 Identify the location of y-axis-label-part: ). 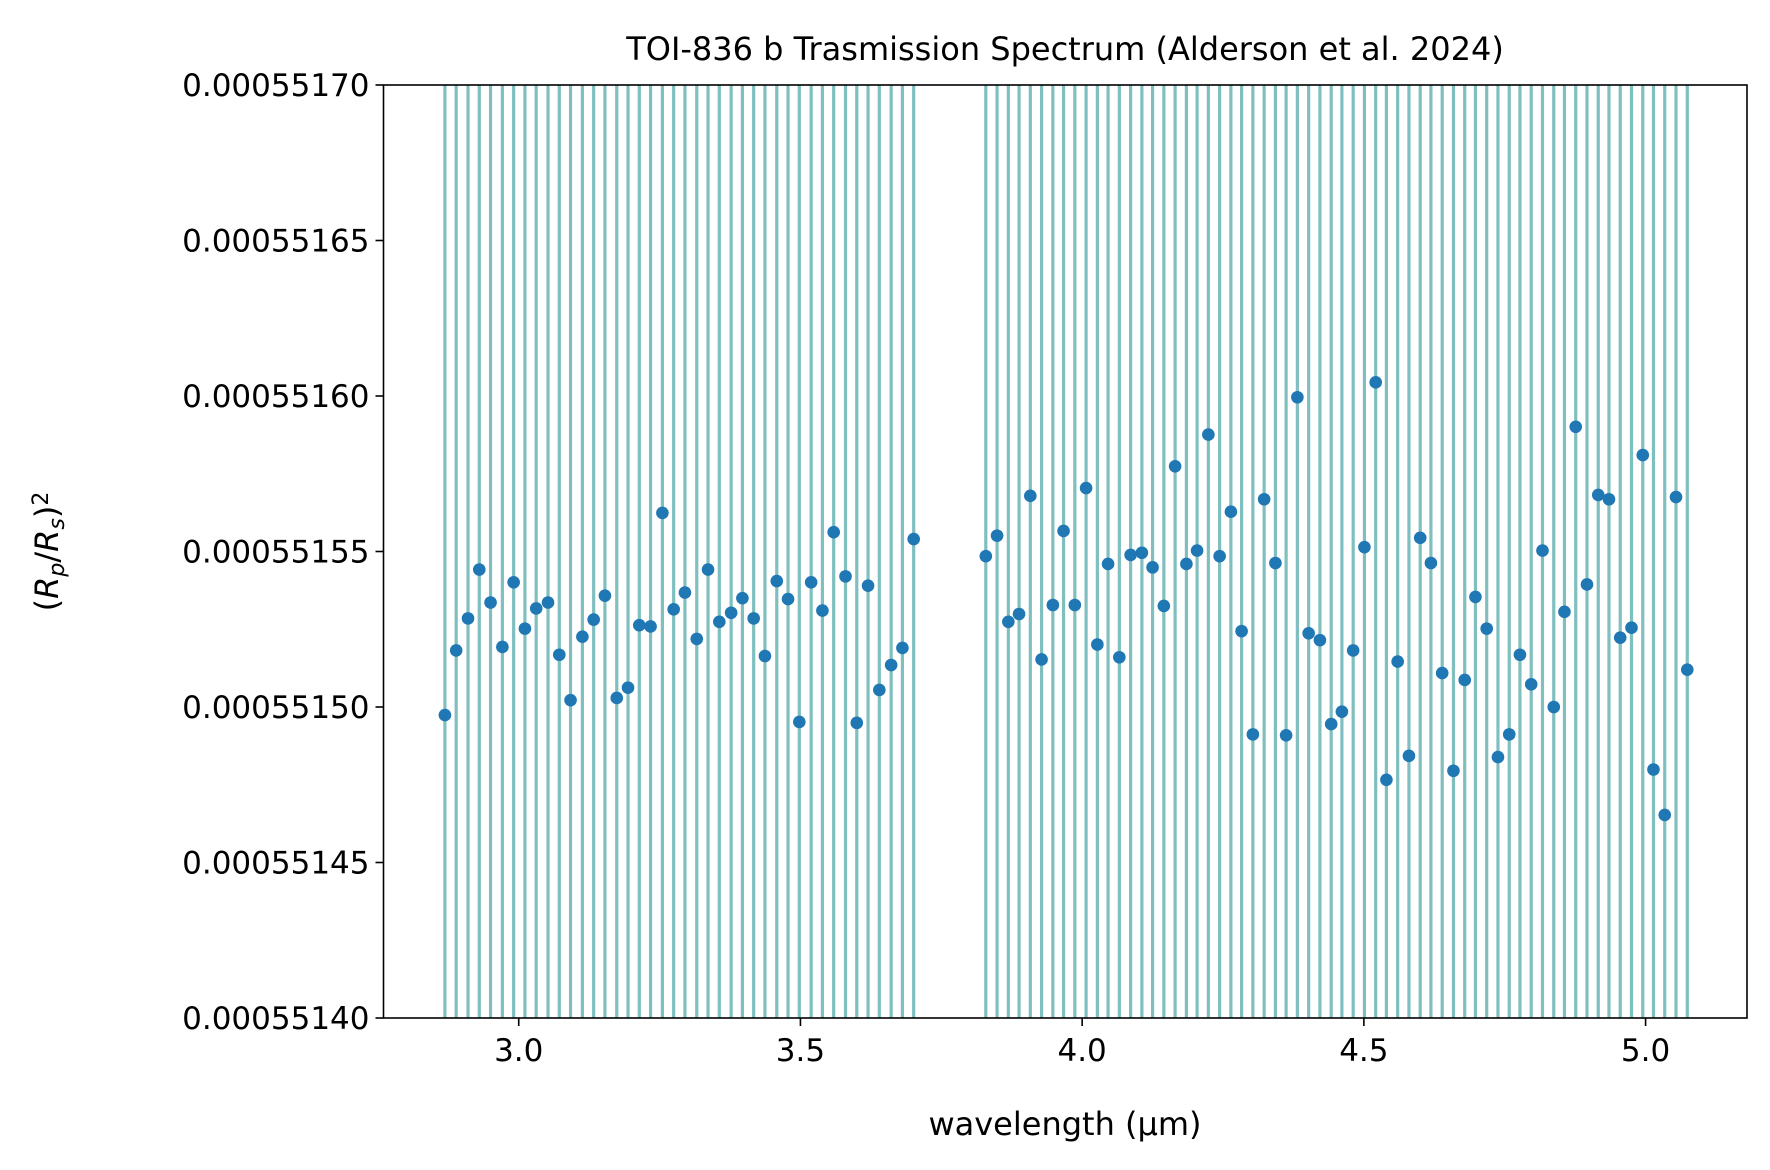
(47, 512).